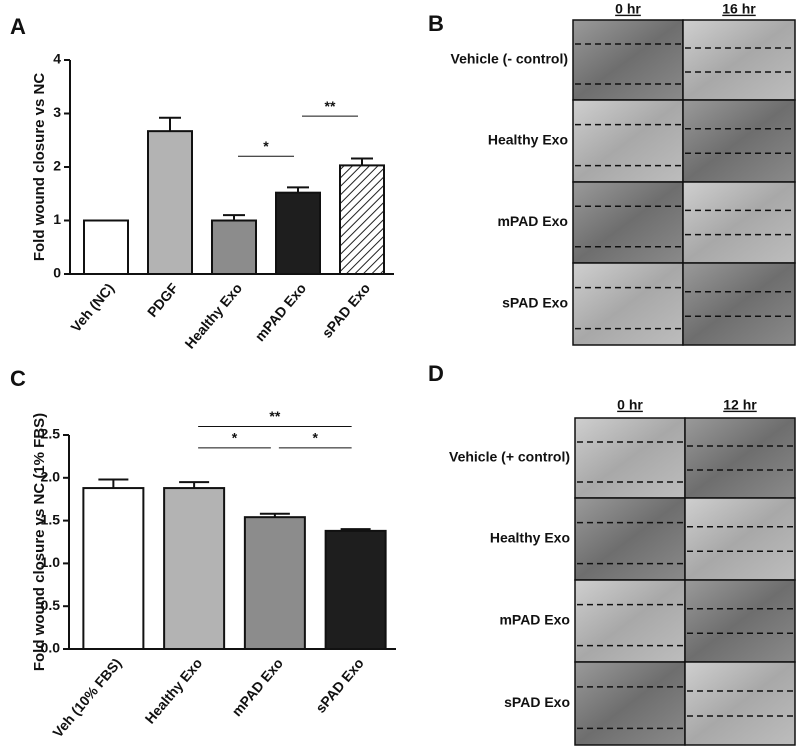  What do you see at coordinates (57, 112) in the screenshot?
I see `y-tick-label: 3` at bounding box center [57, 112].